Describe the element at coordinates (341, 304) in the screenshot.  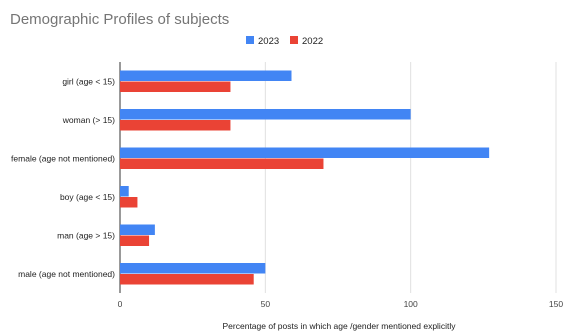
I see `x-tick-labels: 0 50 100 150` at that location.